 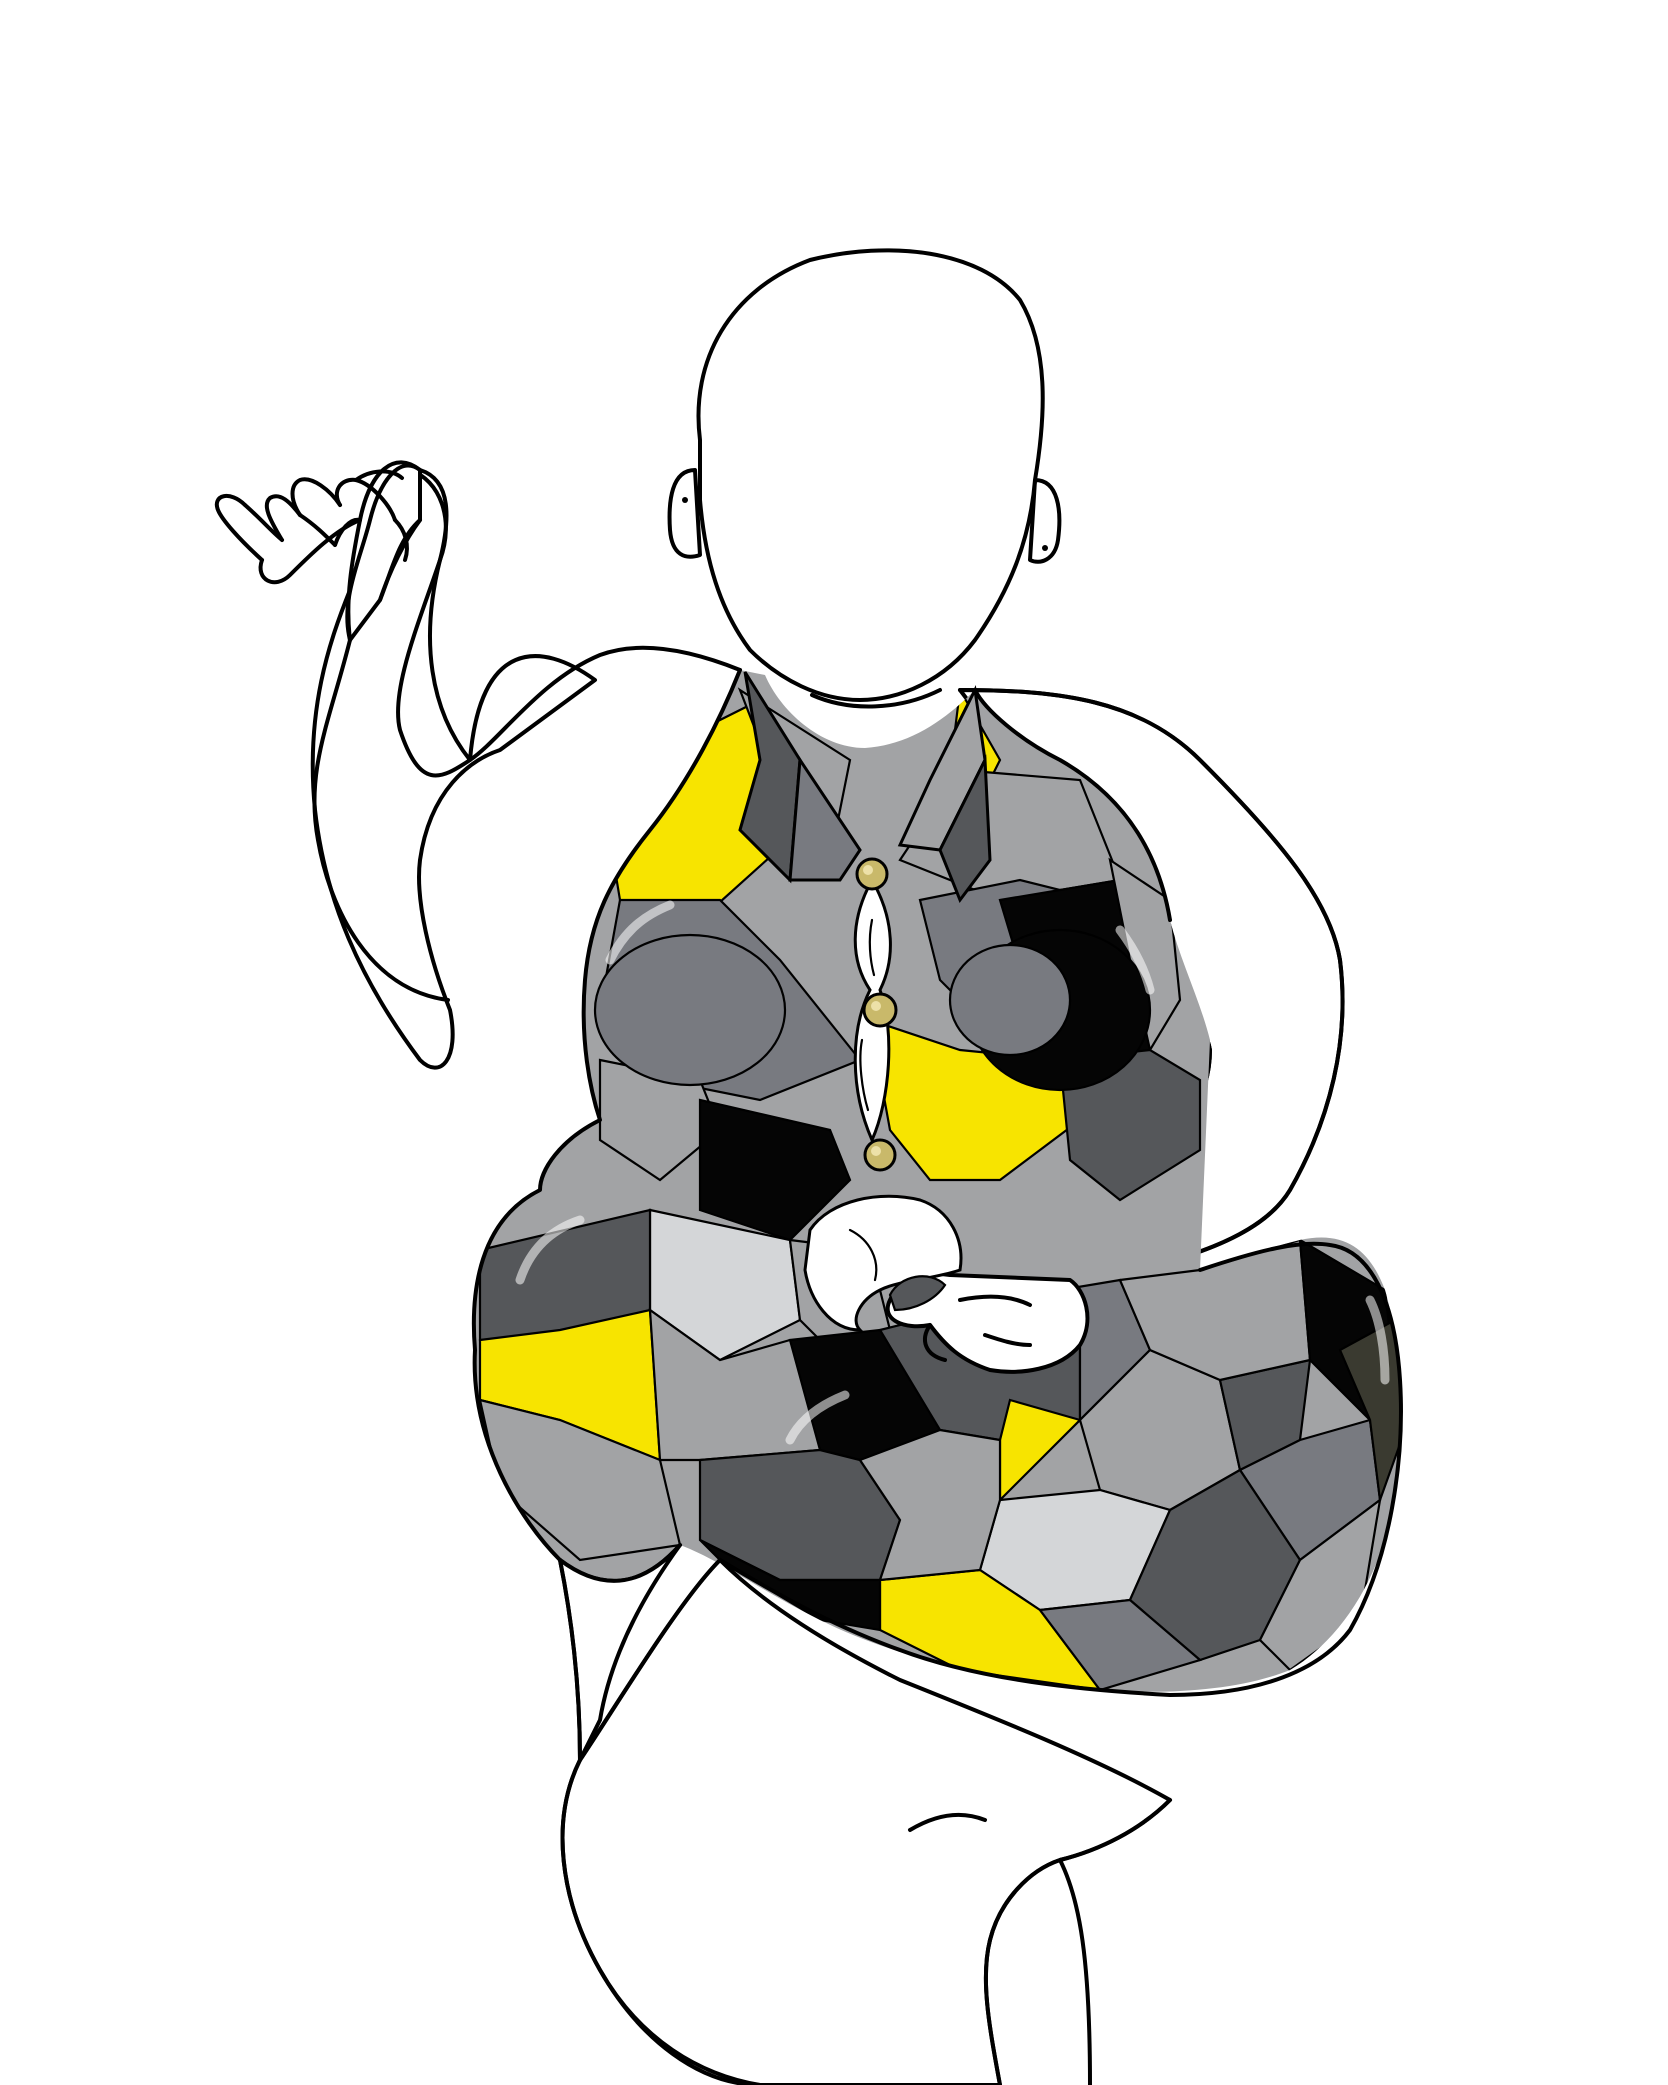 I want to click on garment-buttons, so click(x=876, y=1014).